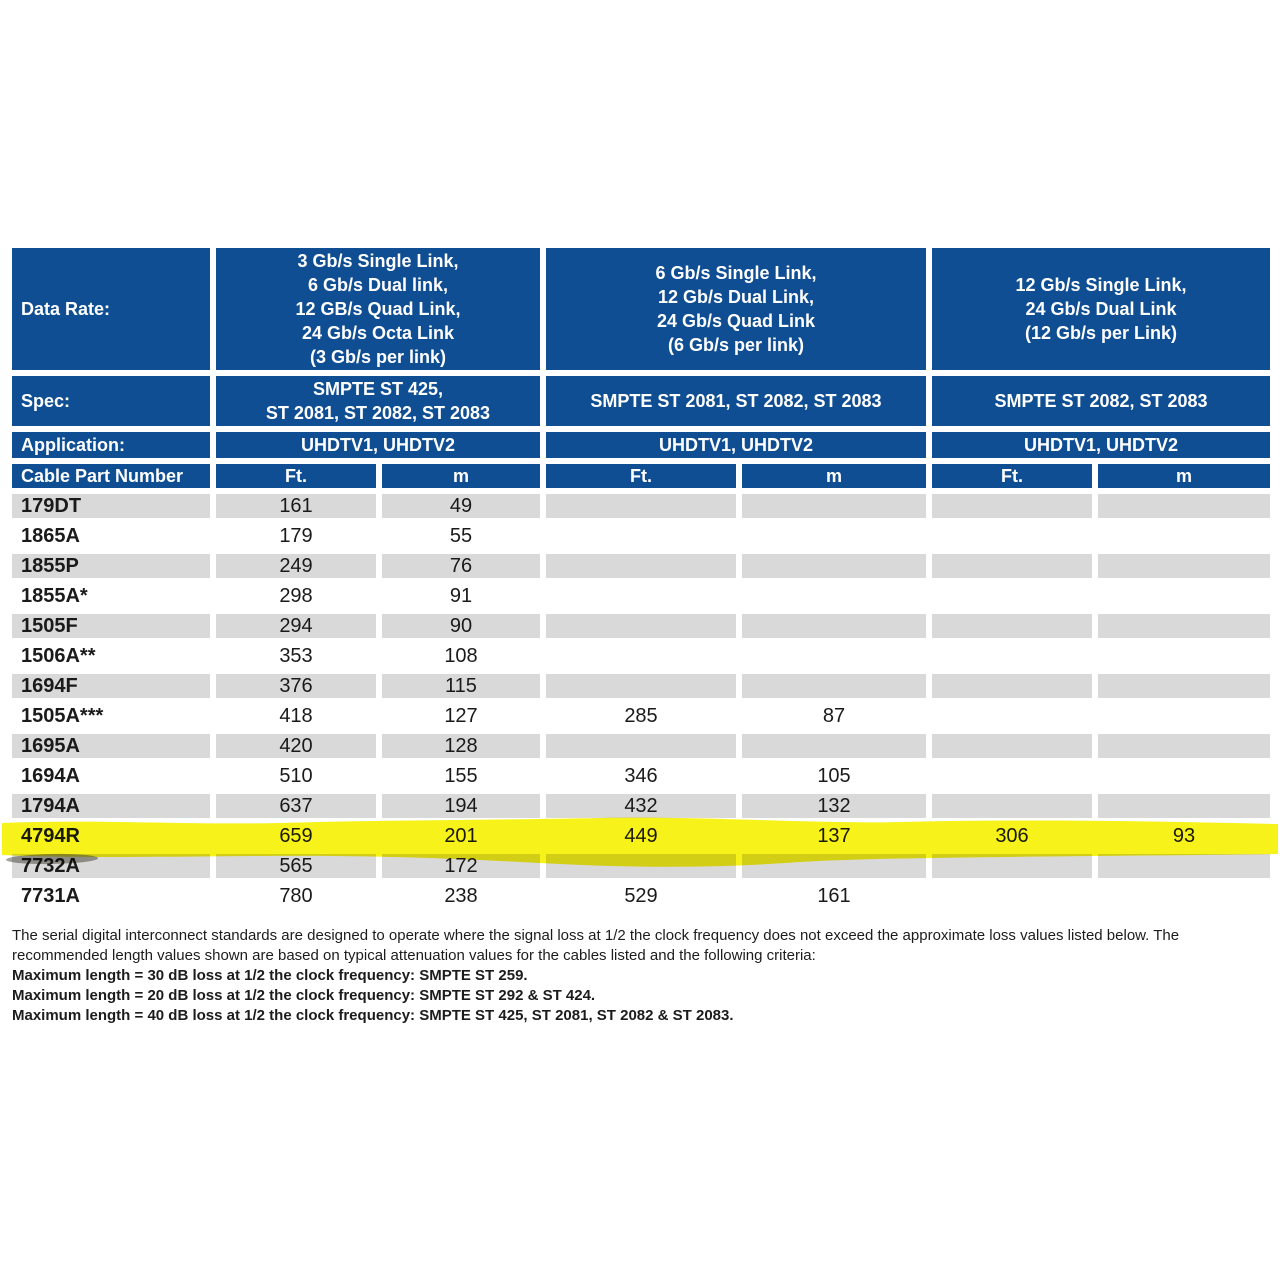  I want to click on cable-part-number-cell: 1694A, so click(50, 775).